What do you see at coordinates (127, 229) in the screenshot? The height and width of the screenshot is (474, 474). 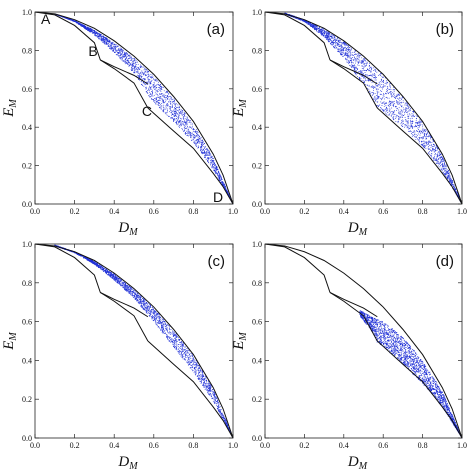 I see `x-axis-title: DM` at bounding box center [127, 229].